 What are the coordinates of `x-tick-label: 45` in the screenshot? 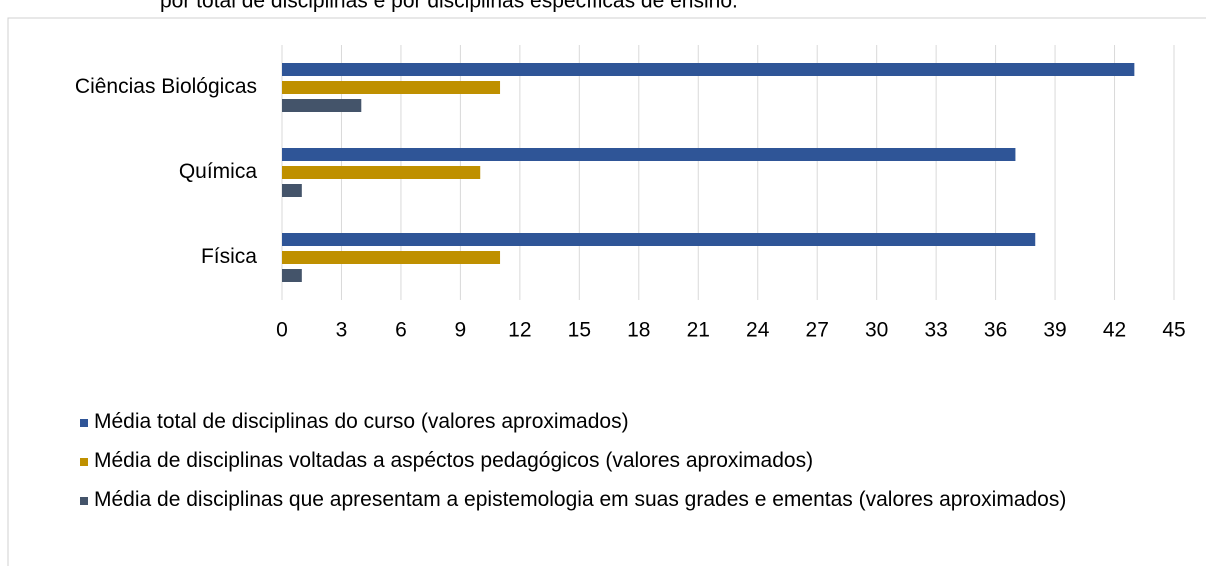 It's located at (1173, 330).